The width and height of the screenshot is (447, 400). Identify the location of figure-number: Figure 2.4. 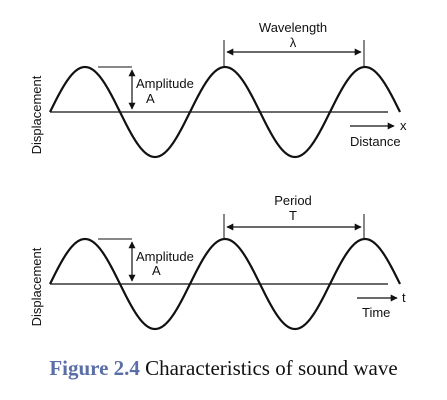
(94, 368).